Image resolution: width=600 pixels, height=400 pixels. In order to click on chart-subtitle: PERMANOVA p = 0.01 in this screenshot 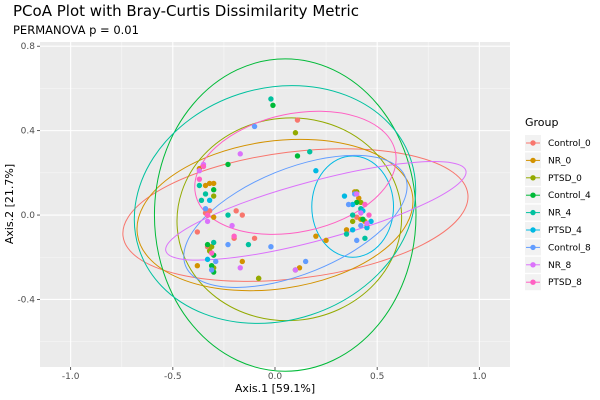, I will do `click(76, 30)`.